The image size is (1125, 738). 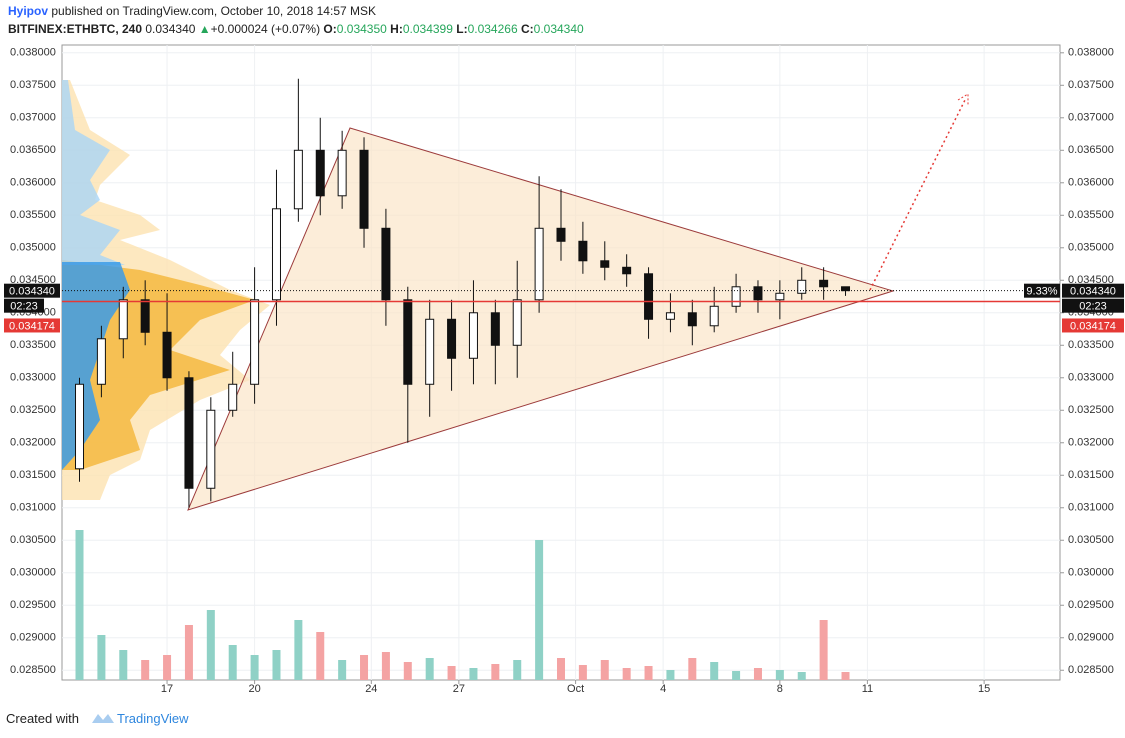 I want to click on x-tick-label: 8, so click(x=780, y=689).